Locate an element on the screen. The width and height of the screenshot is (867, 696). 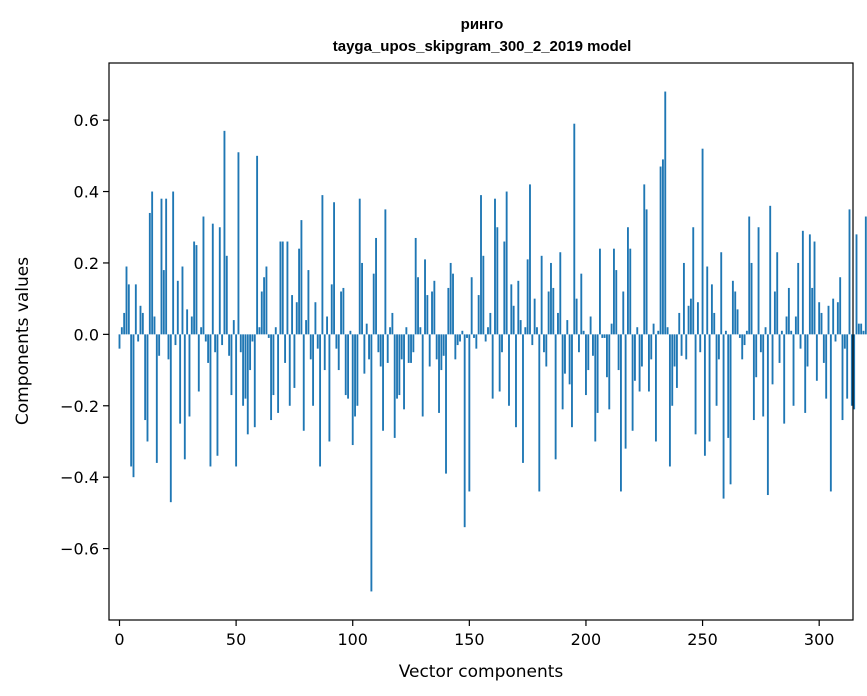
x-tick-label: 200 is located at coordinates (586, 639).